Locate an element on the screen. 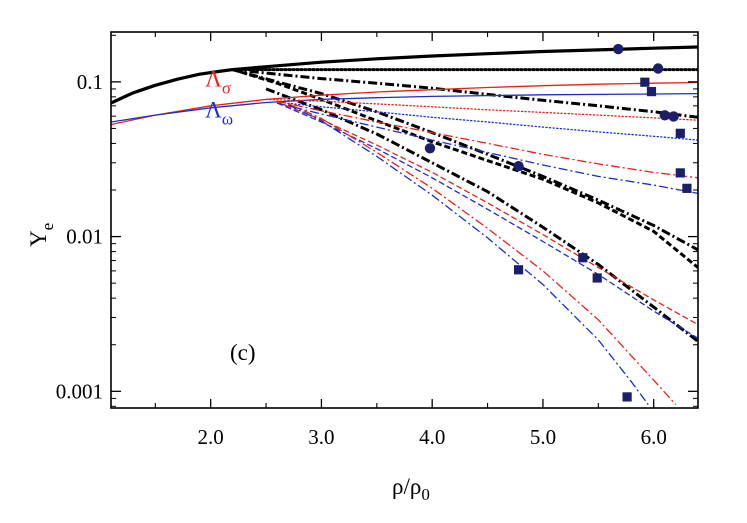  y-tick-label: 0.1 is located at coordinates (90, 82).